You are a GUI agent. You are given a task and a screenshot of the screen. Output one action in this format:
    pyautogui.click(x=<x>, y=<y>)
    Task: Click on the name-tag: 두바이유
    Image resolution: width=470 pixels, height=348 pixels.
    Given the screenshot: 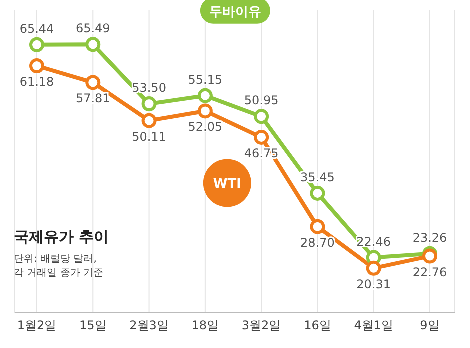 What is the action you would take?
    pyautogui.click(x=235, y=12)
    